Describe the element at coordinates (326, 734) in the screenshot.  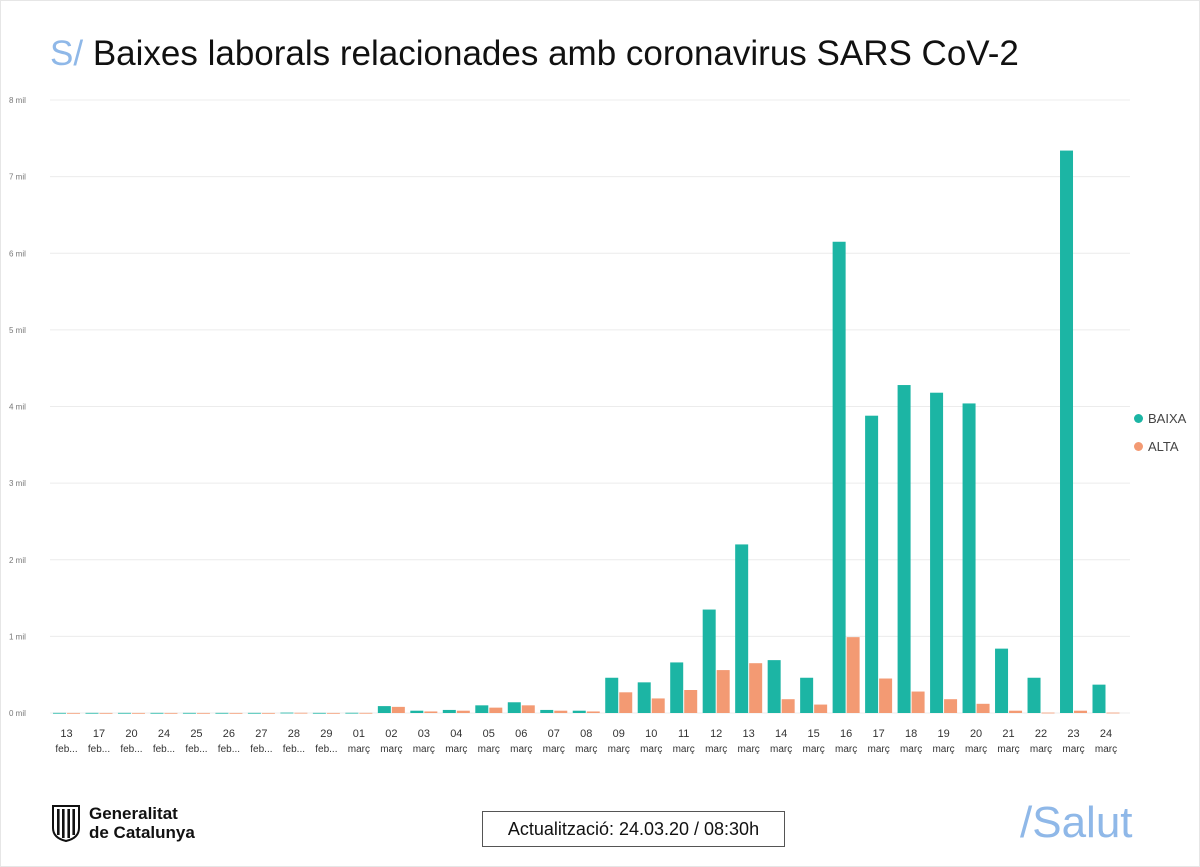
I see `x-tick-label: 29` at that location.